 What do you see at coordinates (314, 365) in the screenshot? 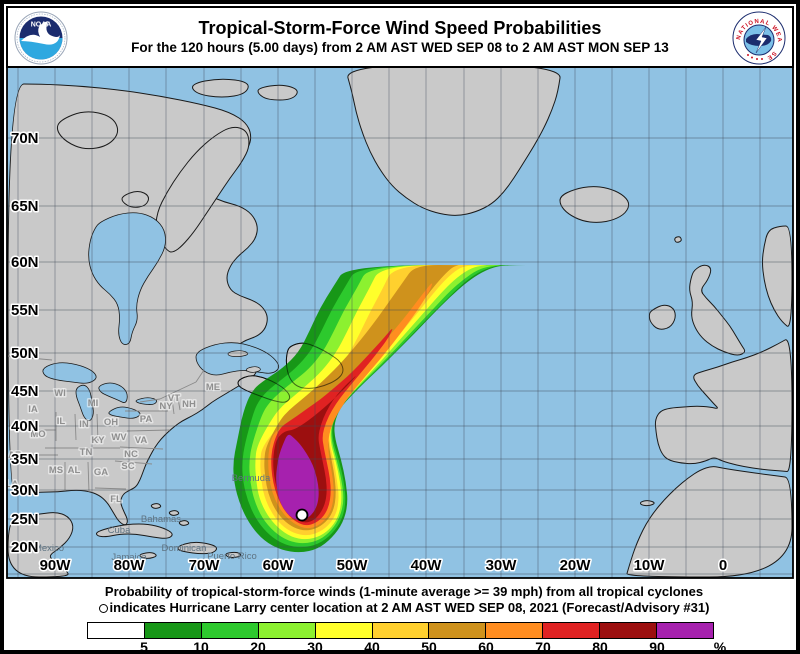
I see `newfoundland-outline` at bounding box center [314, 365].